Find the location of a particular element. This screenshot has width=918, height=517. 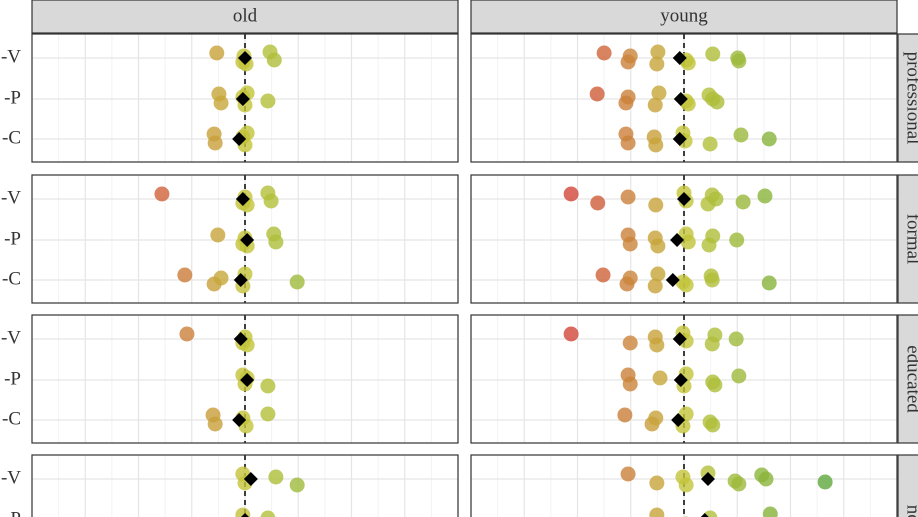

column-label: old is located at coordinates (245, 15).